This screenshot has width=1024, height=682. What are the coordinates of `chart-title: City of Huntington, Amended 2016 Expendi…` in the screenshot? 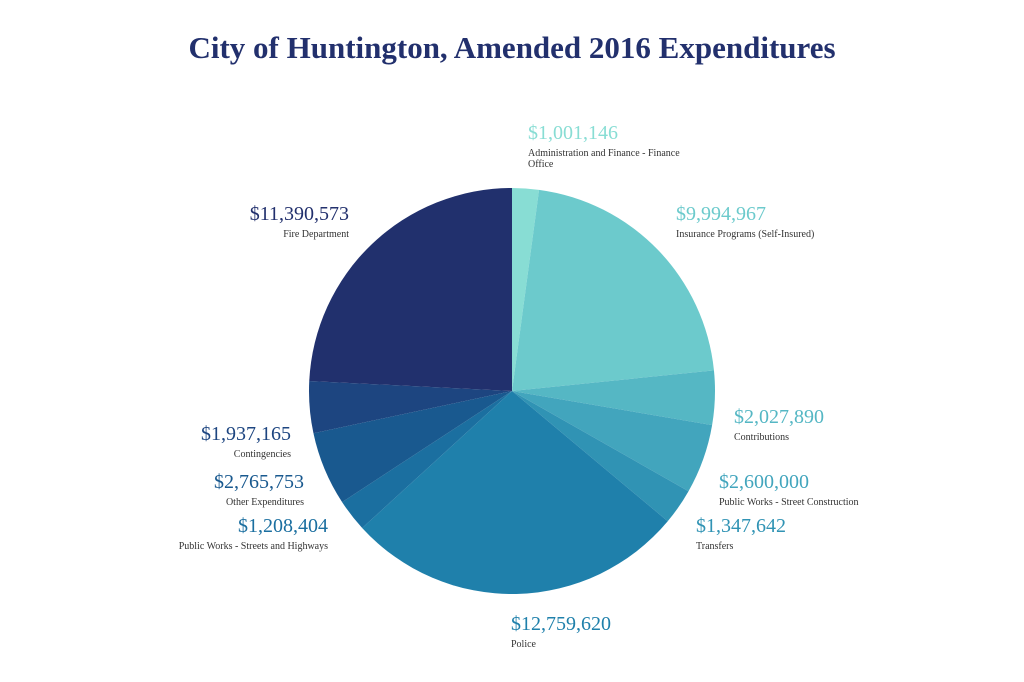 It's located at (512, 47).